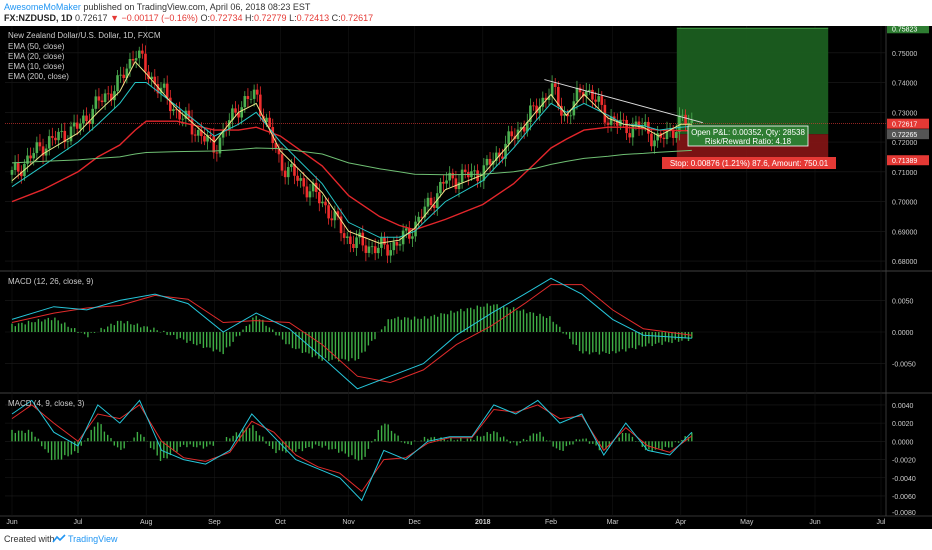  Describe the element at coordinates (38, 18) in the screenshot. I see `symbol: FX:NZDUSD, 1D` at that location.